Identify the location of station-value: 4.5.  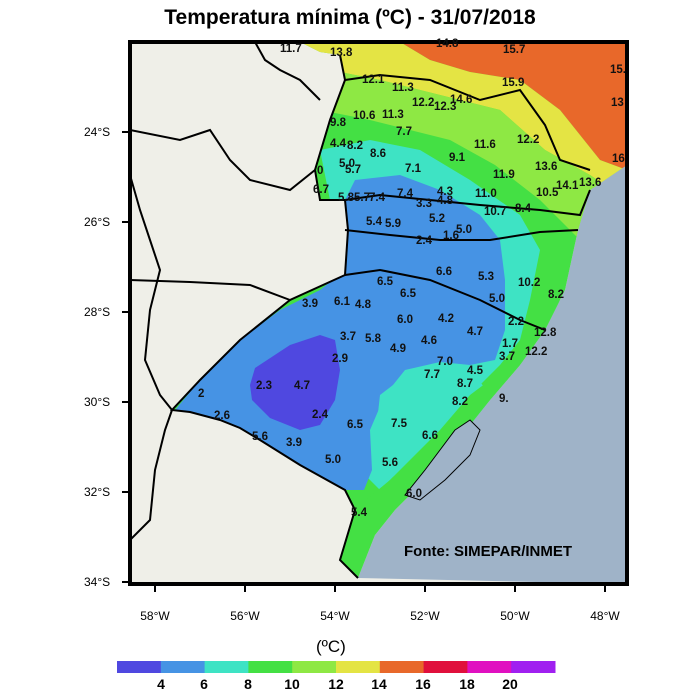
(475, 371).